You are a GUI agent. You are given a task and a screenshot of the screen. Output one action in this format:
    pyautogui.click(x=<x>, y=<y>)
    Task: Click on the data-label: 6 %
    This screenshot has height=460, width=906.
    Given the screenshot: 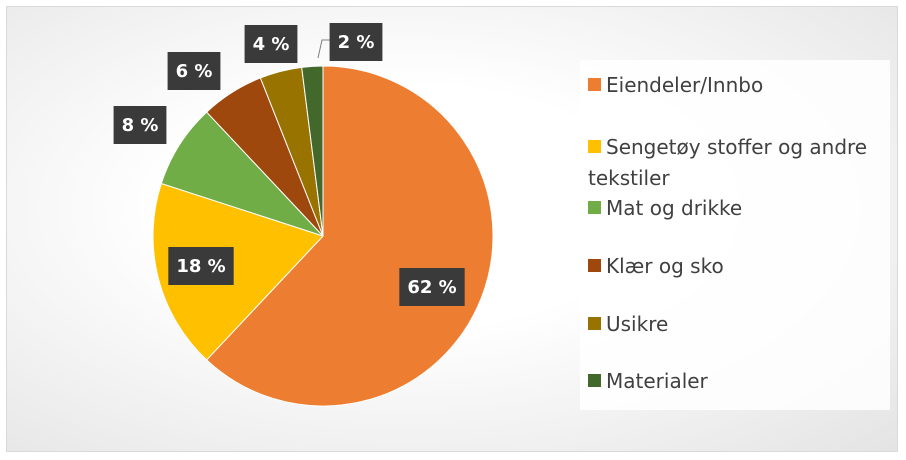 What is the action you would take?
    pyautogui.click(x=194, y=71)
    